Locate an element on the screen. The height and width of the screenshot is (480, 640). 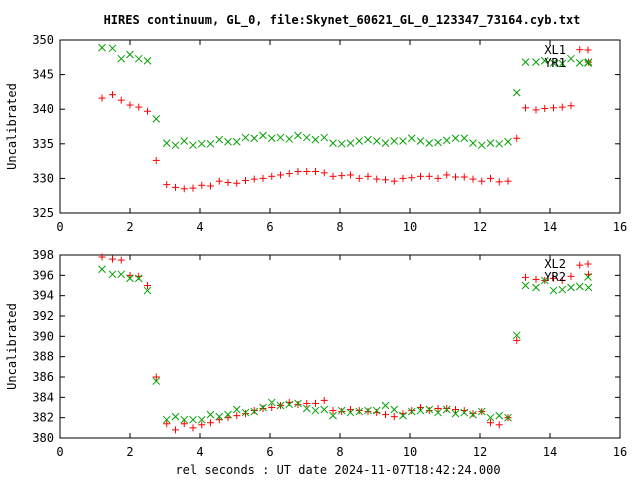
y-tick-label: 335 is located at coordinates (43, 144).